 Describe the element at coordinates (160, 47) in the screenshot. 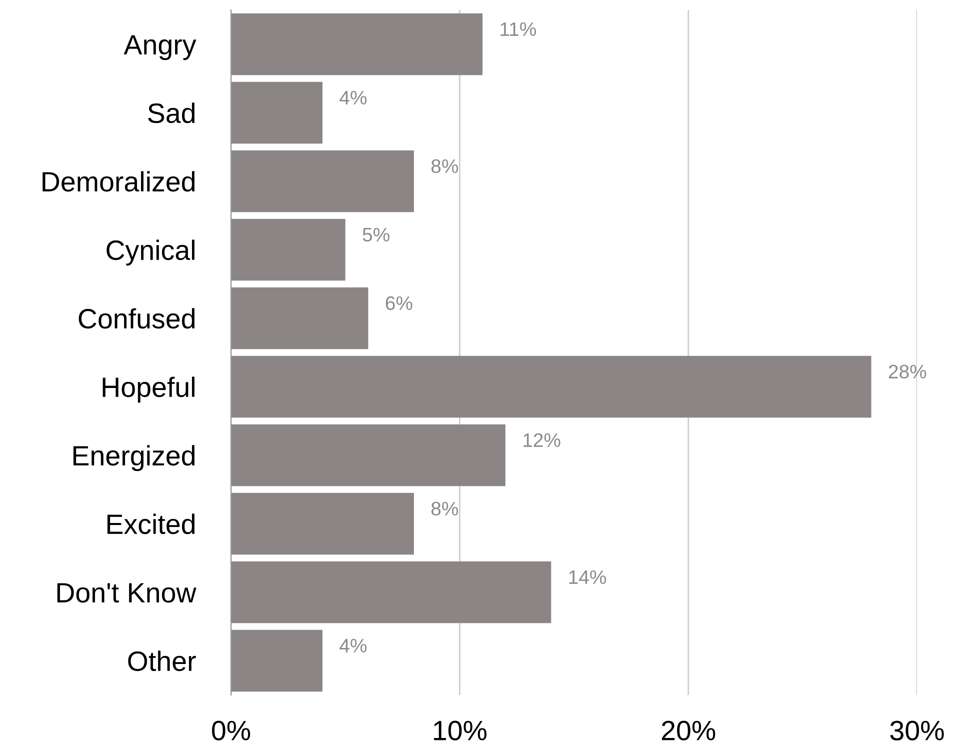

I see `y-tick-label: Angry` at that location.